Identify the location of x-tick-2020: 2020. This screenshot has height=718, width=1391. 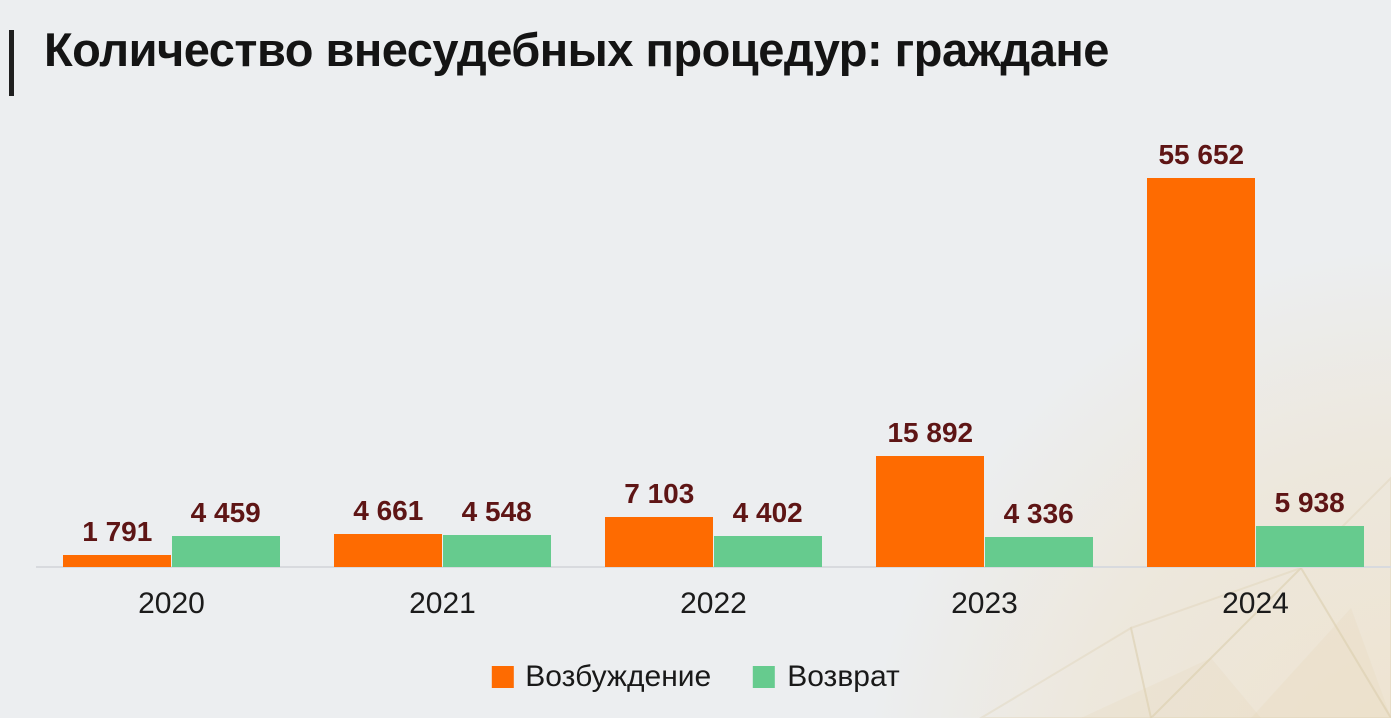
(171, 603).